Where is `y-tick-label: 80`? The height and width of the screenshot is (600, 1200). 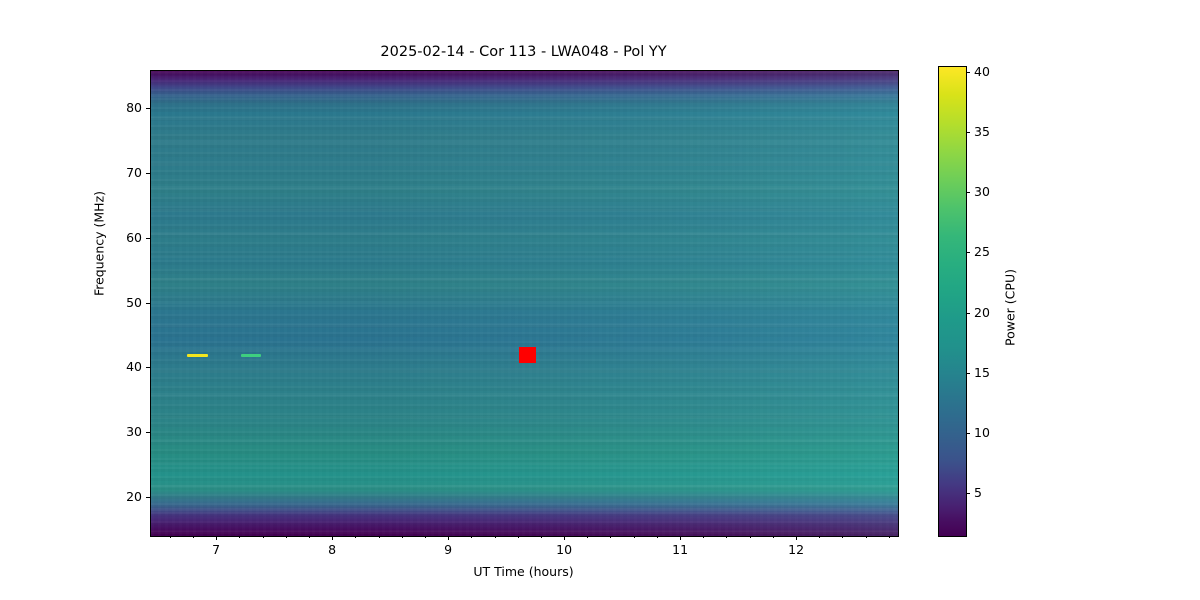
y-tick-label: 80 is located at coordinates (134, 107).